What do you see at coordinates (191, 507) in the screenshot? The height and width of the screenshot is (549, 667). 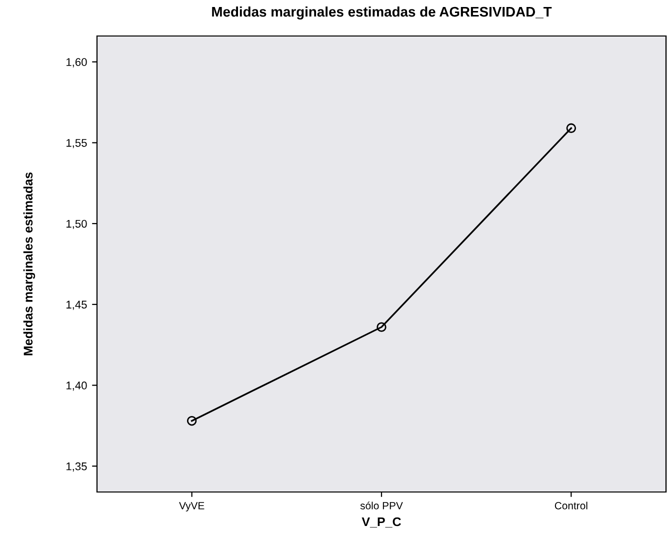 I see `x-tick-label: VyVE` at bounding box center [191, 507].